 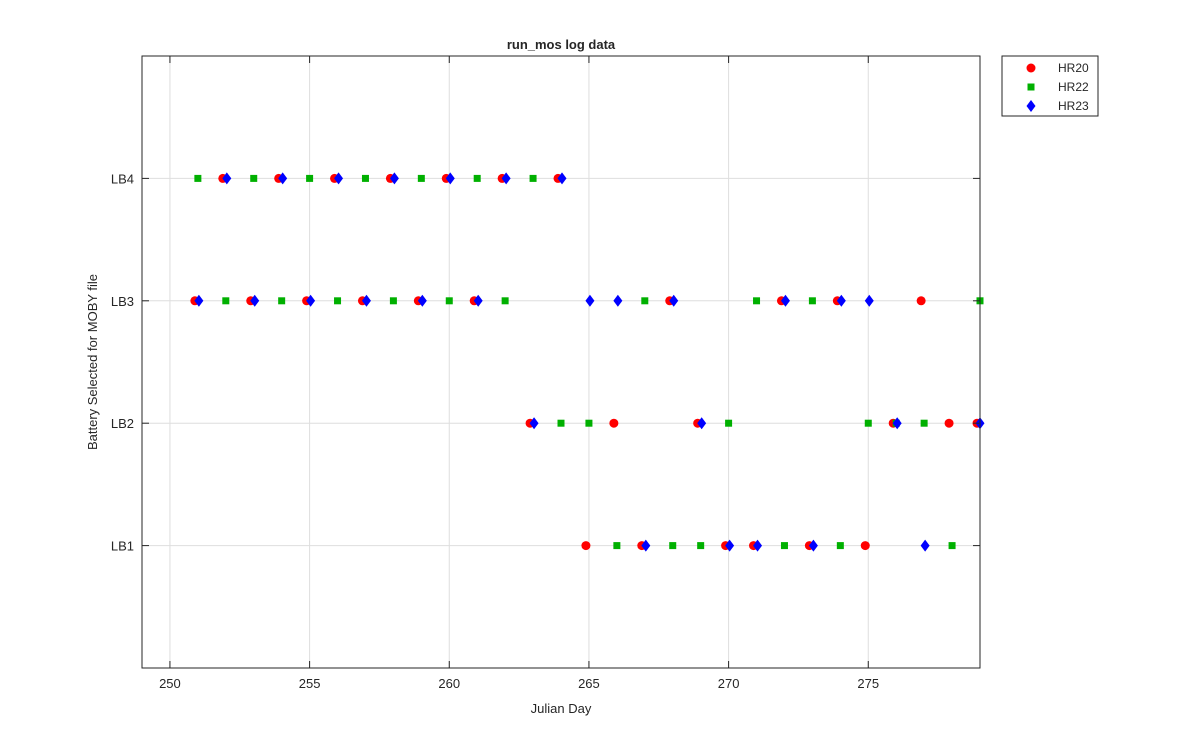 What do you see at coordinates (1031, 87) in the screenshot?
I see `legend-marker-hr22` at bounding box center [1031, 87].